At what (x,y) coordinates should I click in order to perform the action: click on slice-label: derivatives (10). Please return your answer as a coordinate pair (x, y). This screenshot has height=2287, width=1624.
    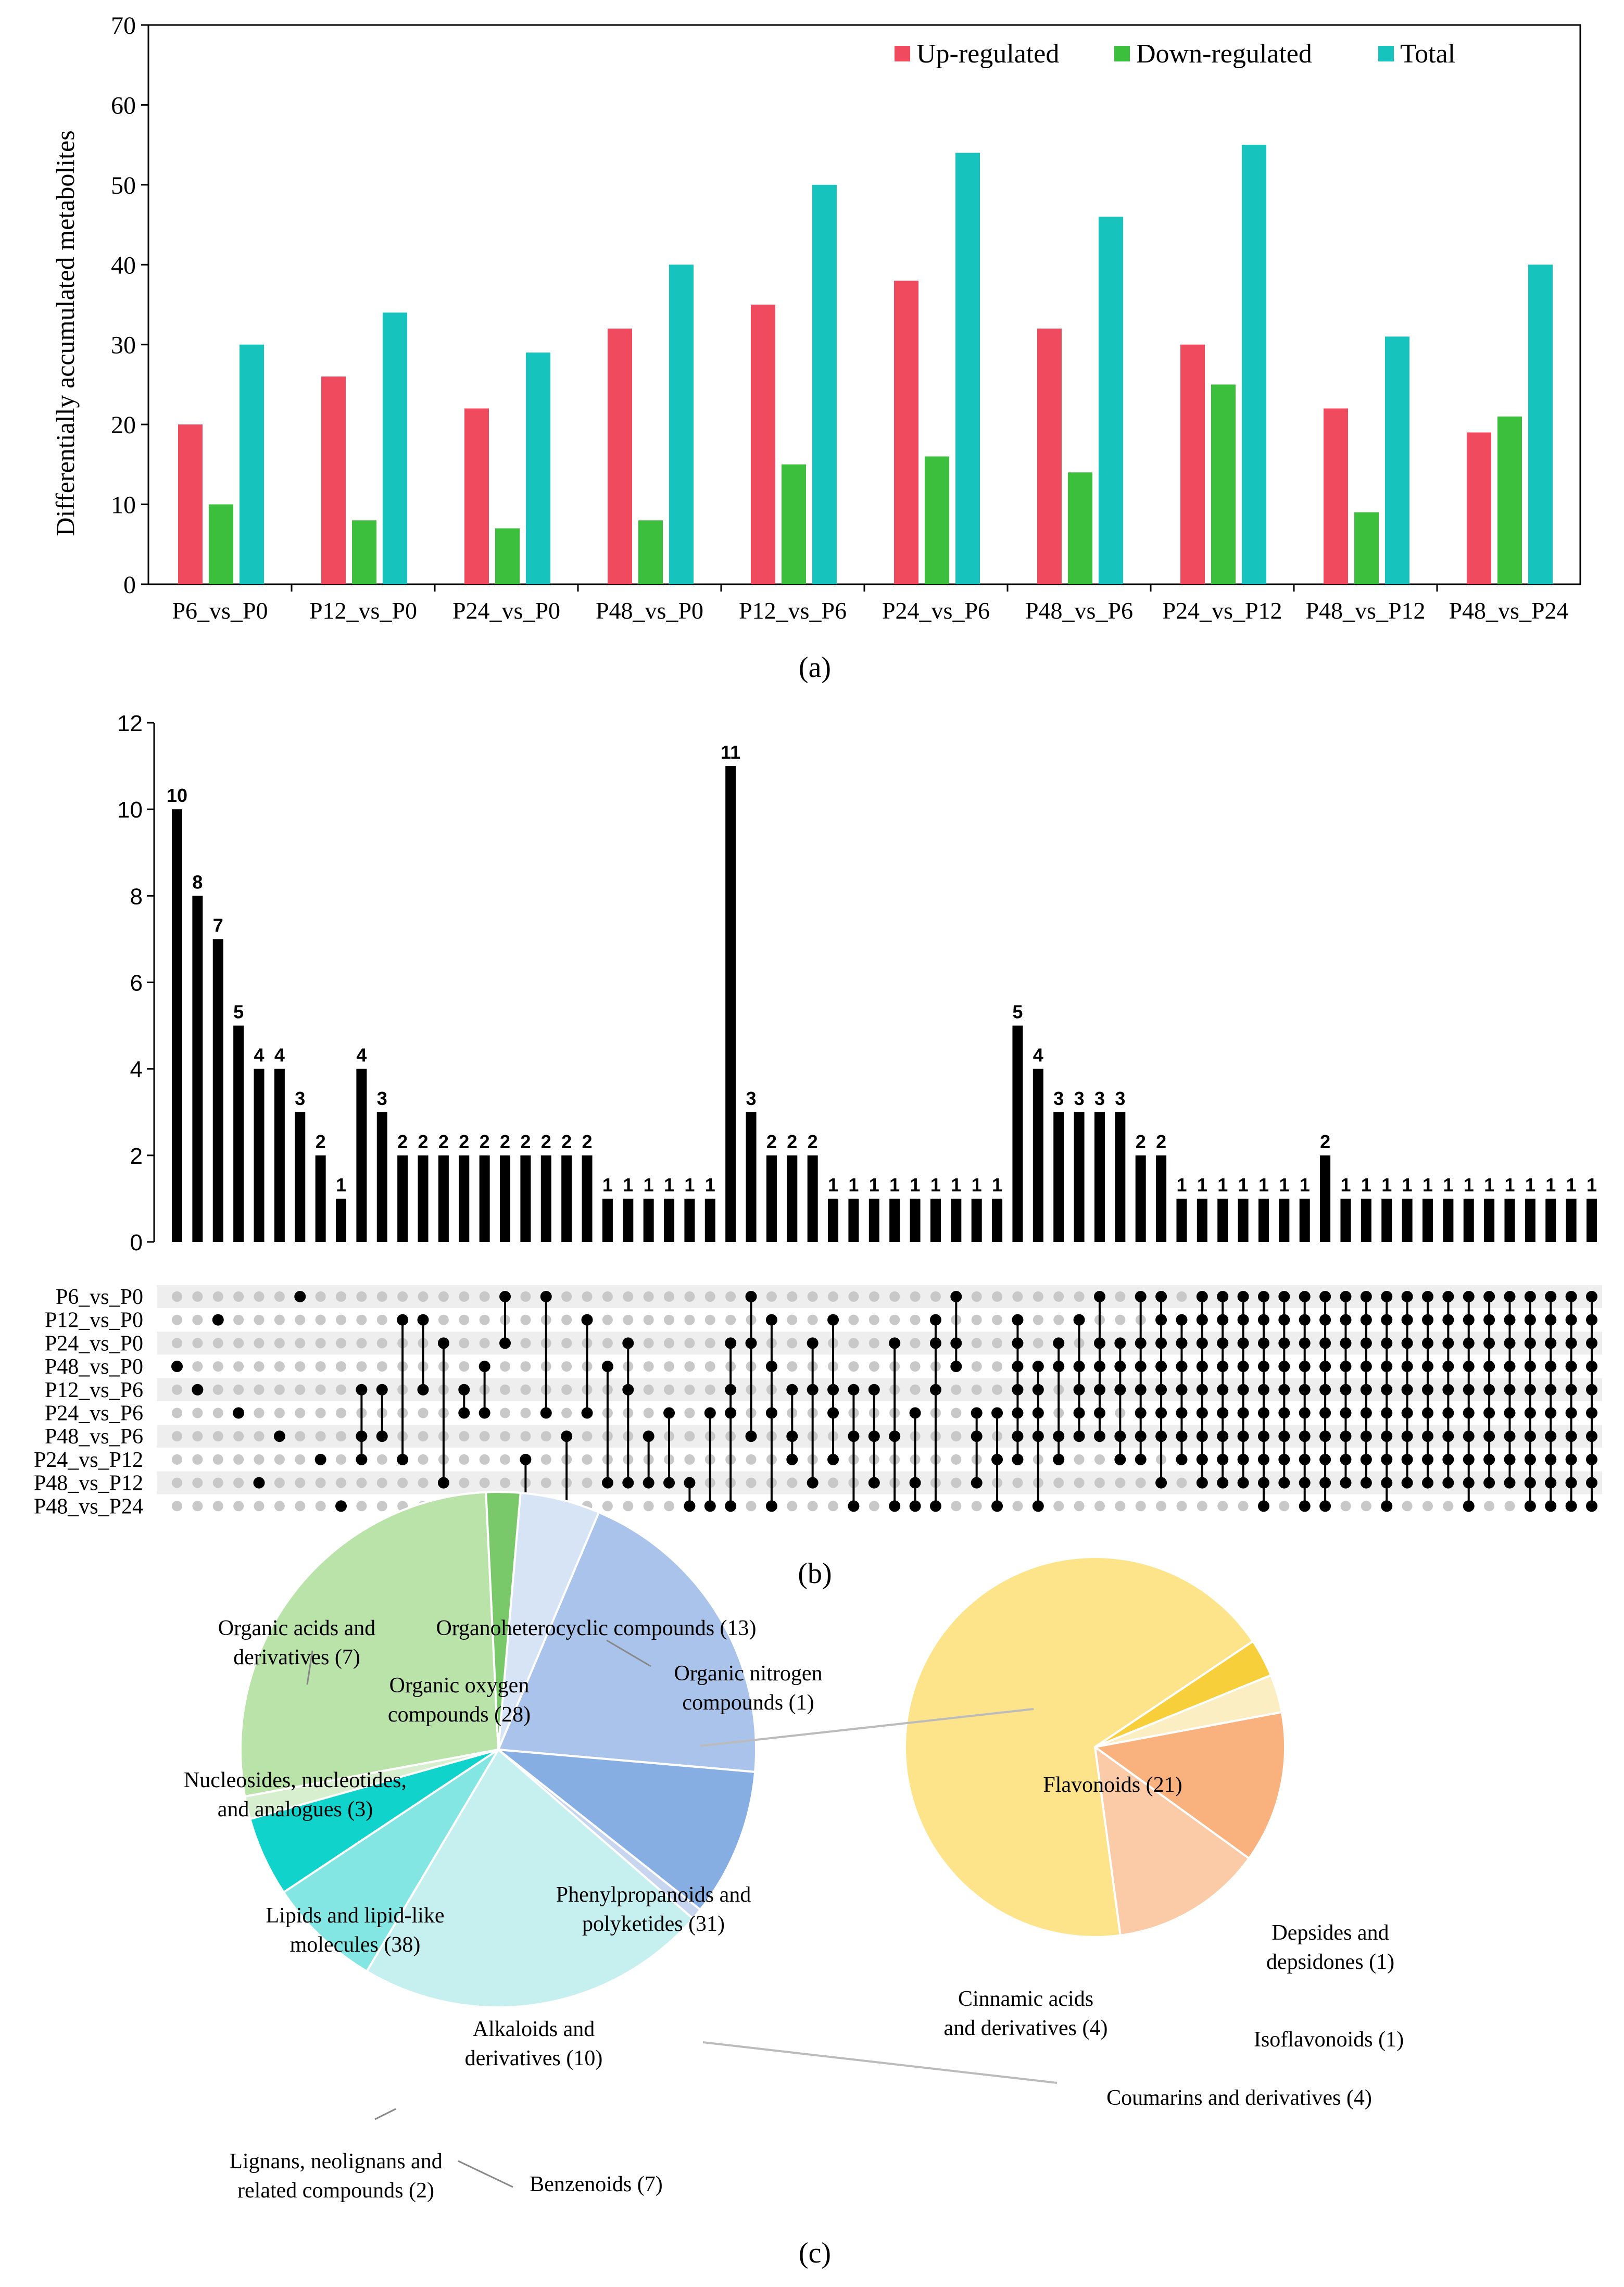
    Looking at the image, I should click on (534, 2058).